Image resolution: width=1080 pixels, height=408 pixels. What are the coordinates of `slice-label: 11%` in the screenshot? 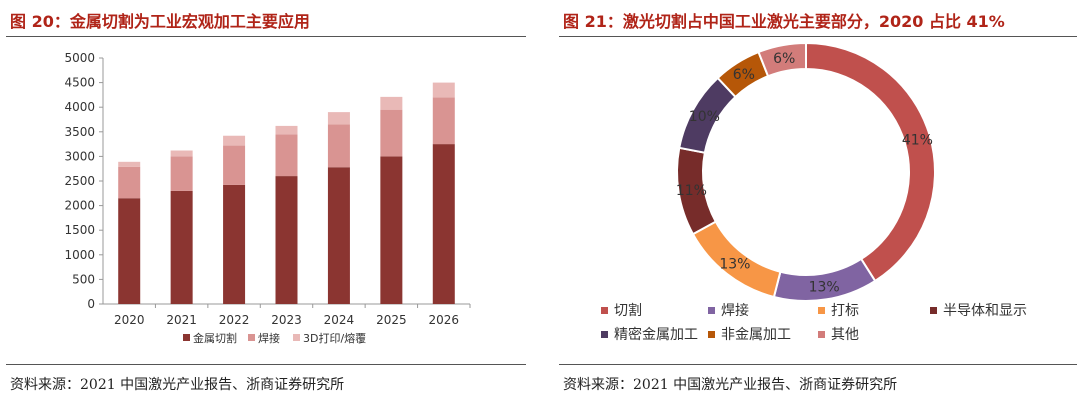 It's located at (691, 191).